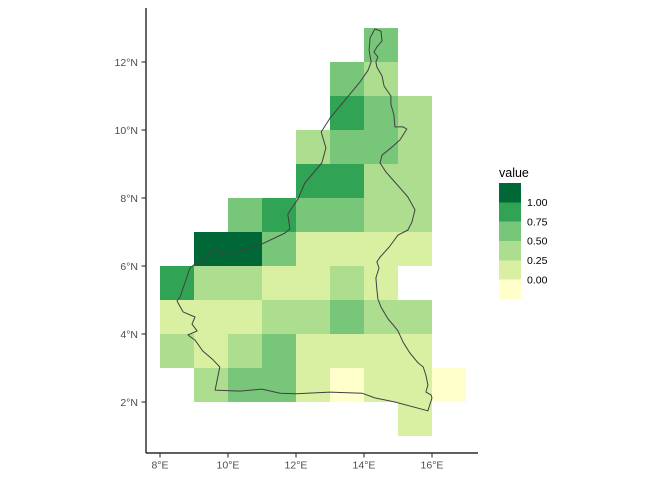 The width and height of the screenshot is (672, 480). Describe the element at coordinates (129, 403) in the screenshot. I see `y-tick-label: 2°N` at that location.